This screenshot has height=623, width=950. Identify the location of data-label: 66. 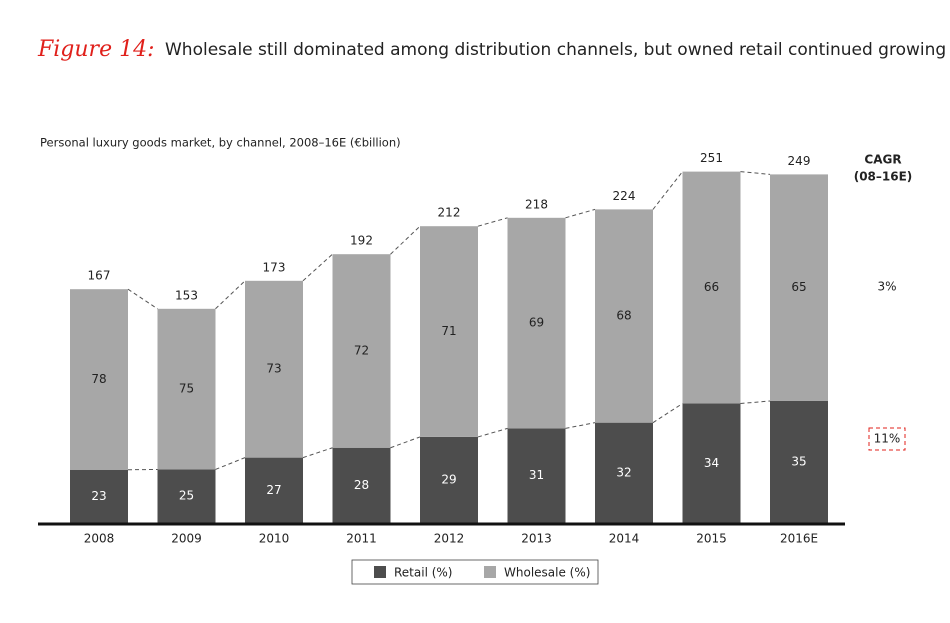
(711, 287).